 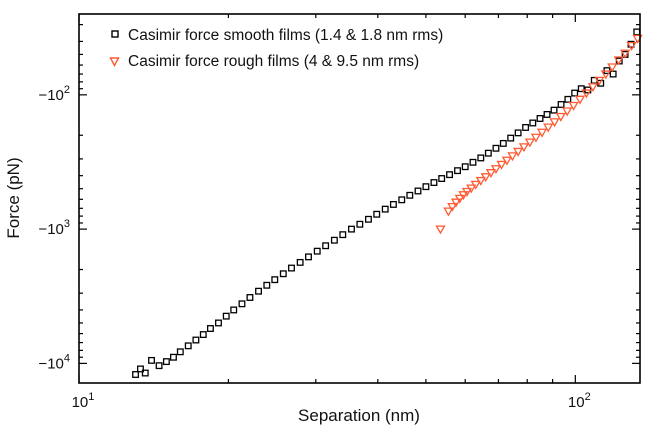 What do you see at coordinates (114, 62) in the screenshot?
I see `legend-marker-rough` at bounding box center [114, 62].